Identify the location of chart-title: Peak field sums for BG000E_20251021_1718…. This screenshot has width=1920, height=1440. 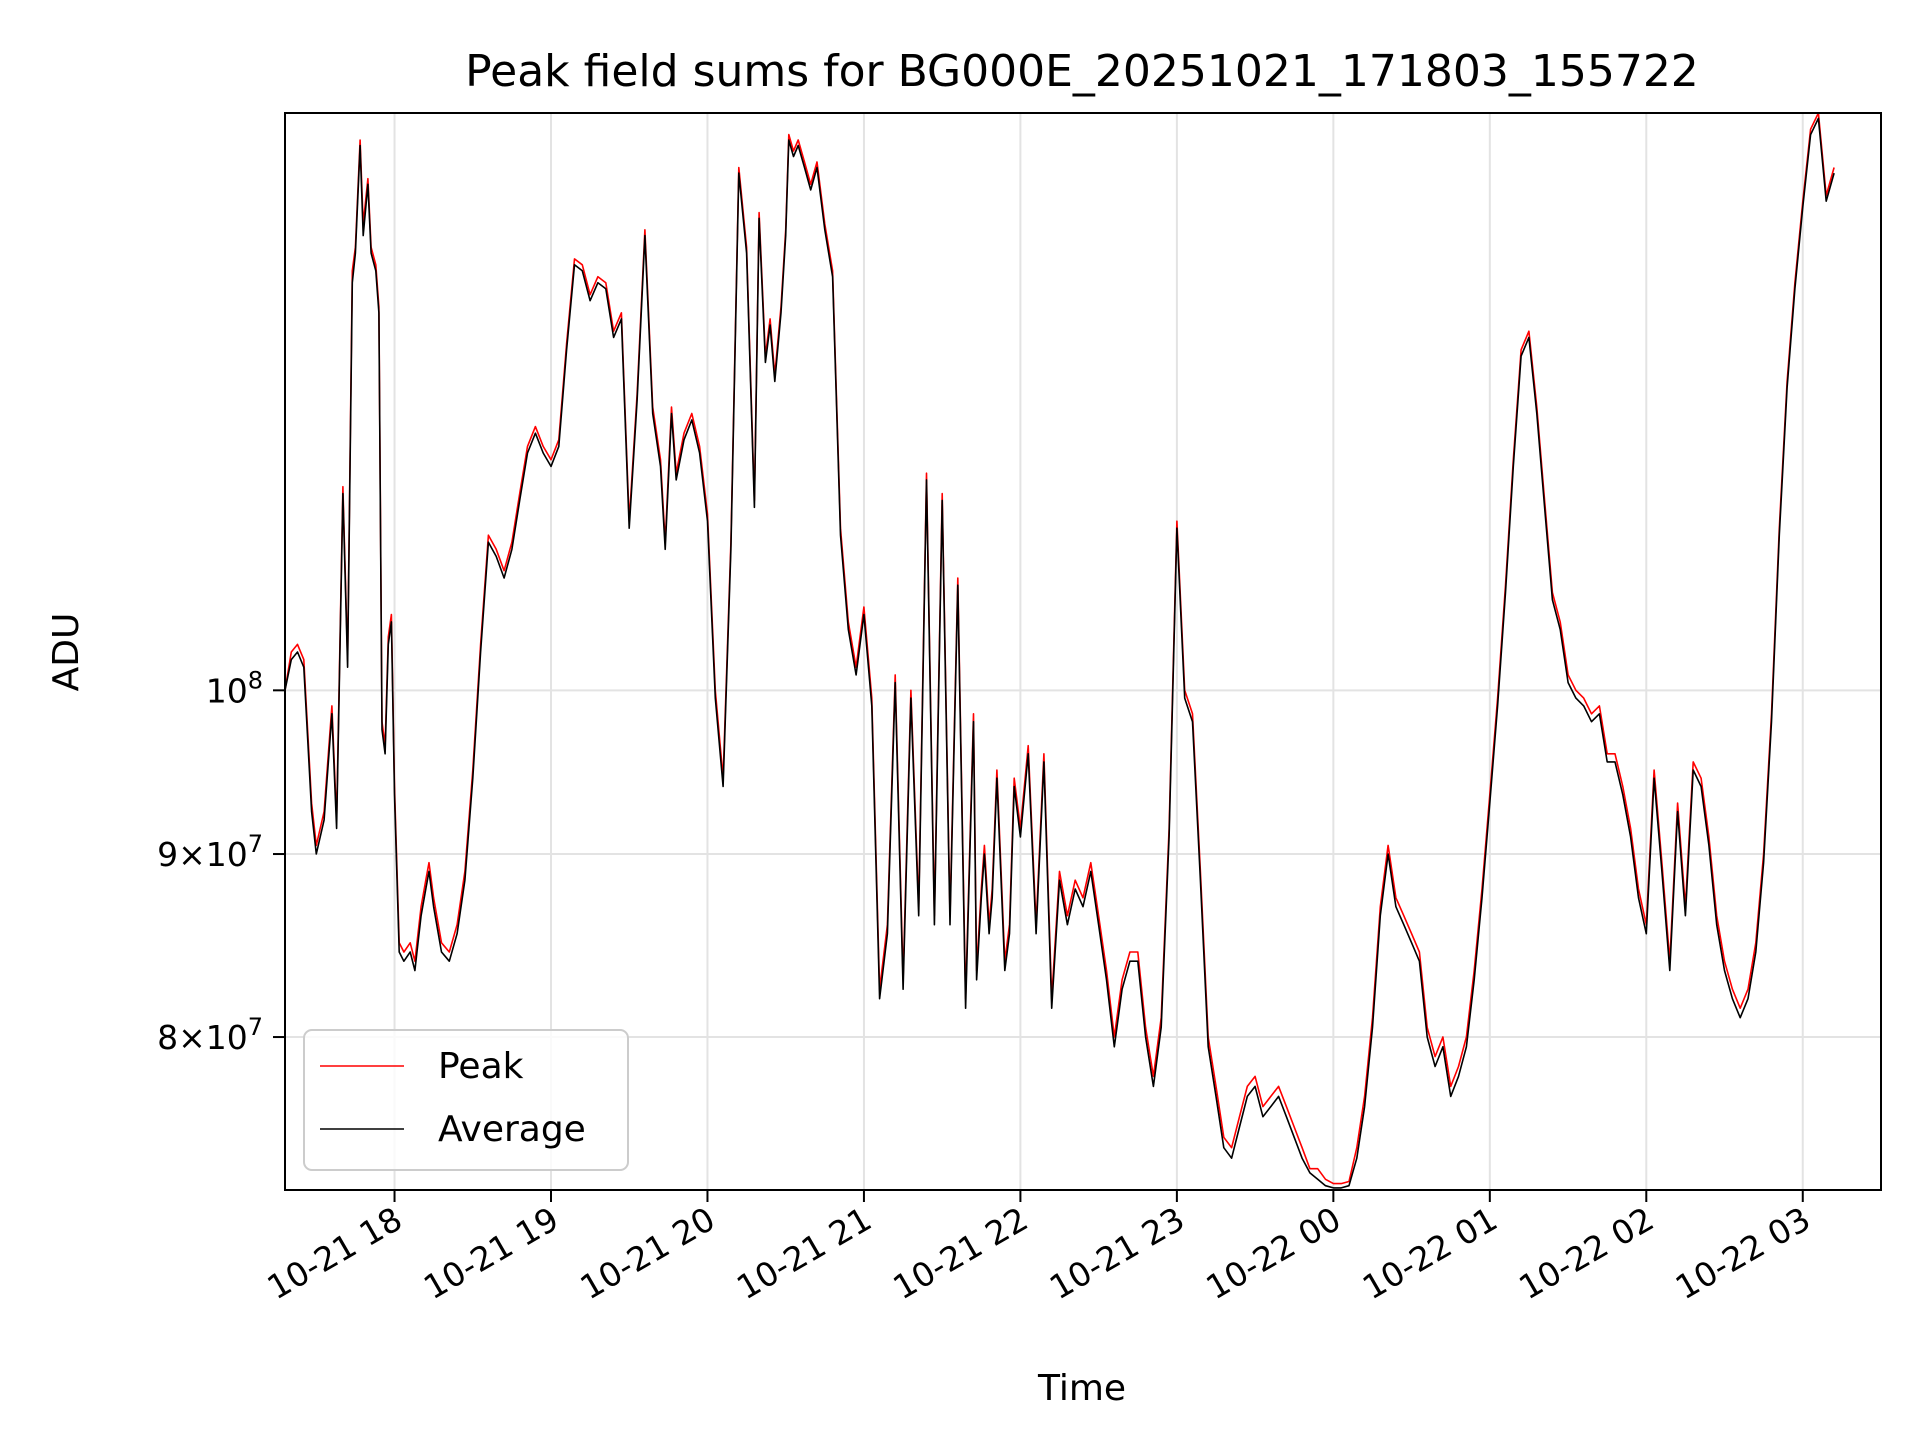
(1082, 71).